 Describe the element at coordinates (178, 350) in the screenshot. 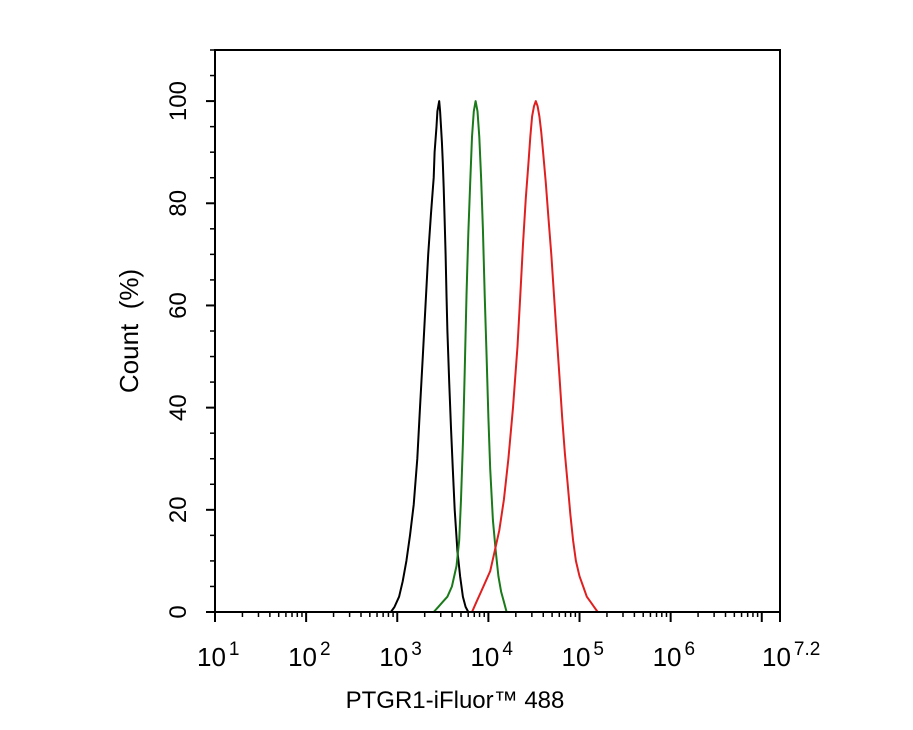

I see `y-axis-tick-labels: 0 20 40 60 80 100` at that location.